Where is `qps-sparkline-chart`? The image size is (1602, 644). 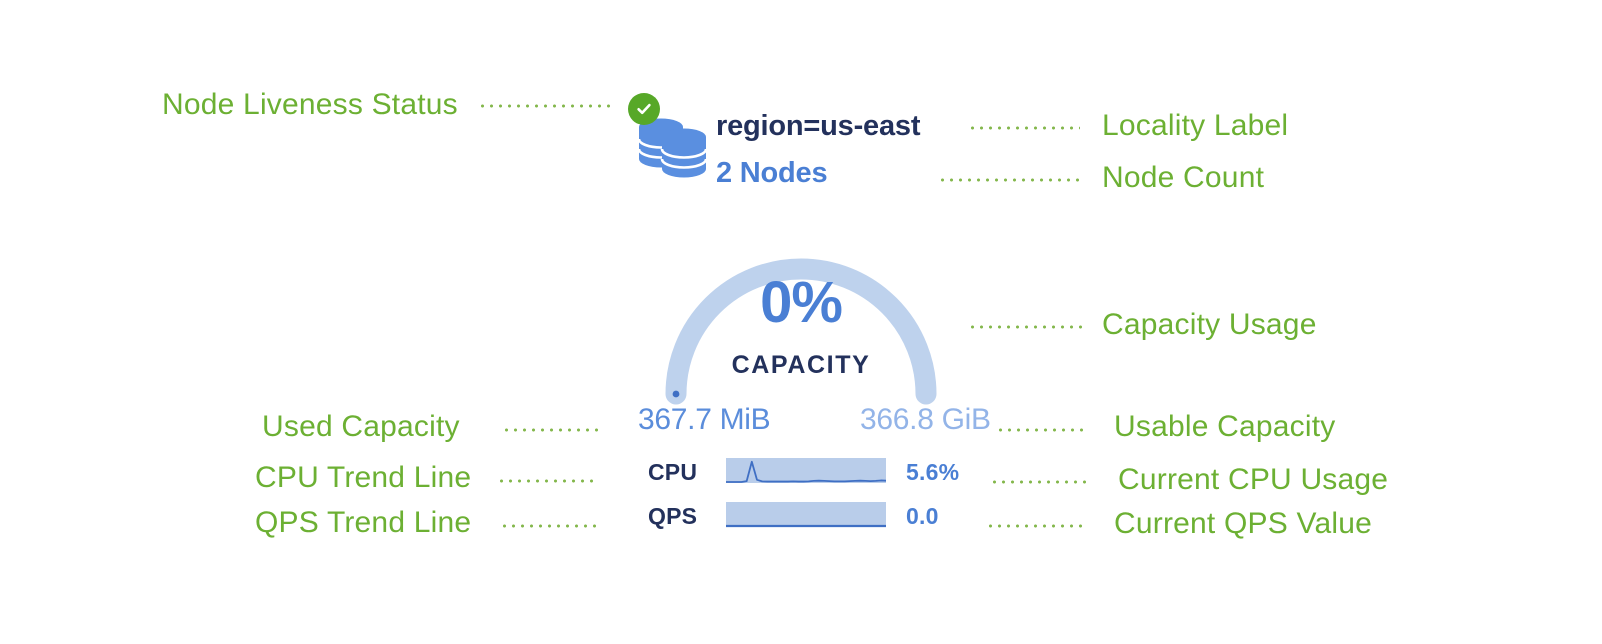 qps-sparkline-chart is located at coordinates (806, 515).